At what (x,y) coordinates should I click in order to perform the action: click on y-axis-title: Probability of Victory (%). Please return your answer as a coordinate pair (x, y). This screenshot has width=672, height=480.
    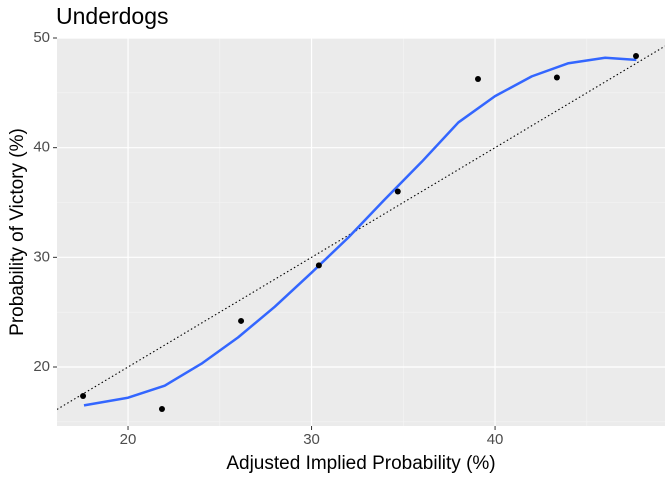
    Looking at the image, I should click on (17, 232).